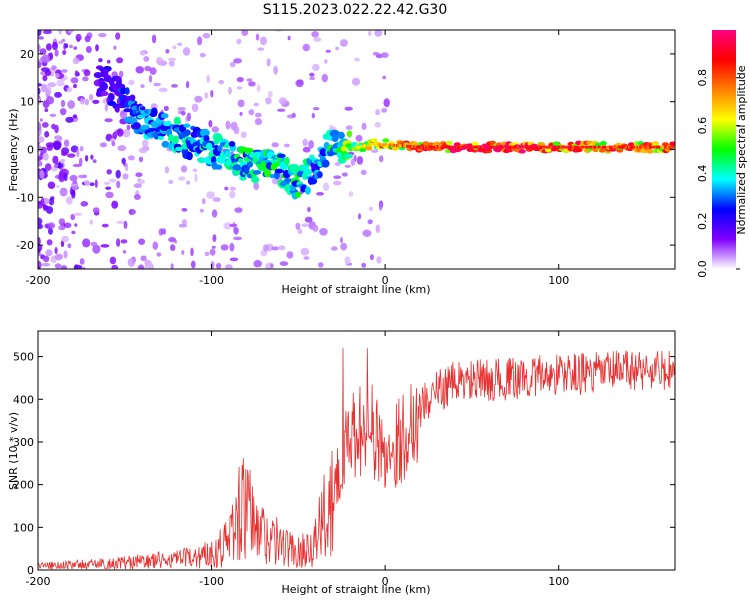 This screenshot has width=750, height=600. I want to click on y-tick-label: 0, so click(30, 570).